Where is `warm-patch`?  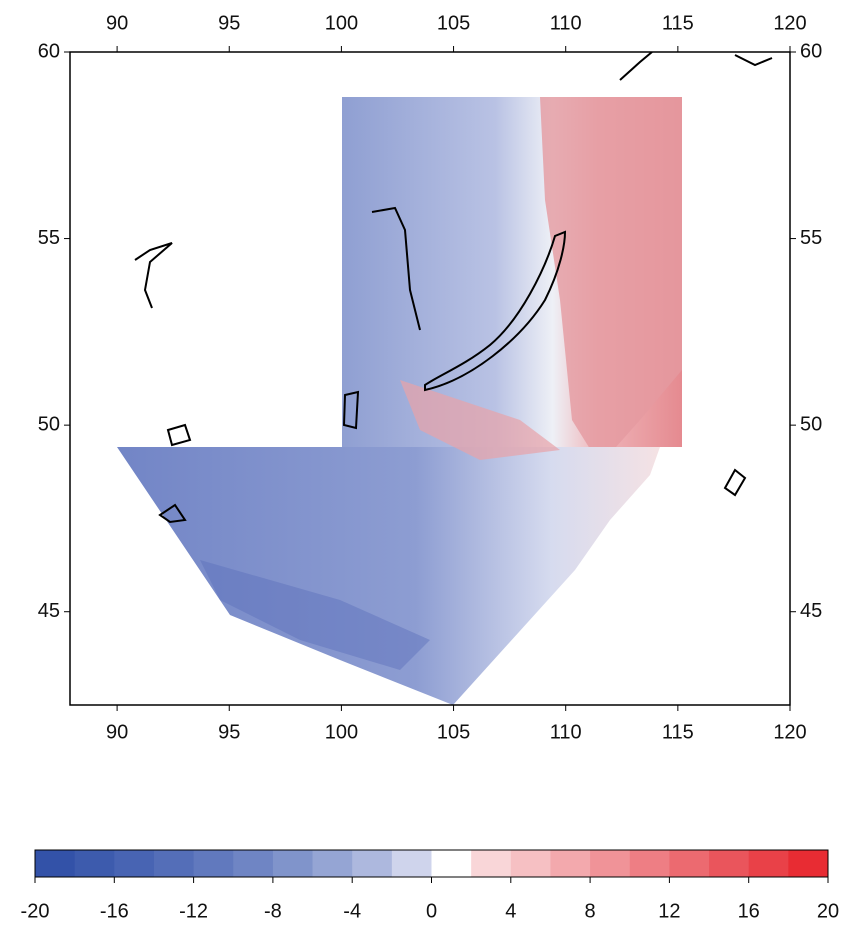 warm-patch is located at coordinates (480, 420).